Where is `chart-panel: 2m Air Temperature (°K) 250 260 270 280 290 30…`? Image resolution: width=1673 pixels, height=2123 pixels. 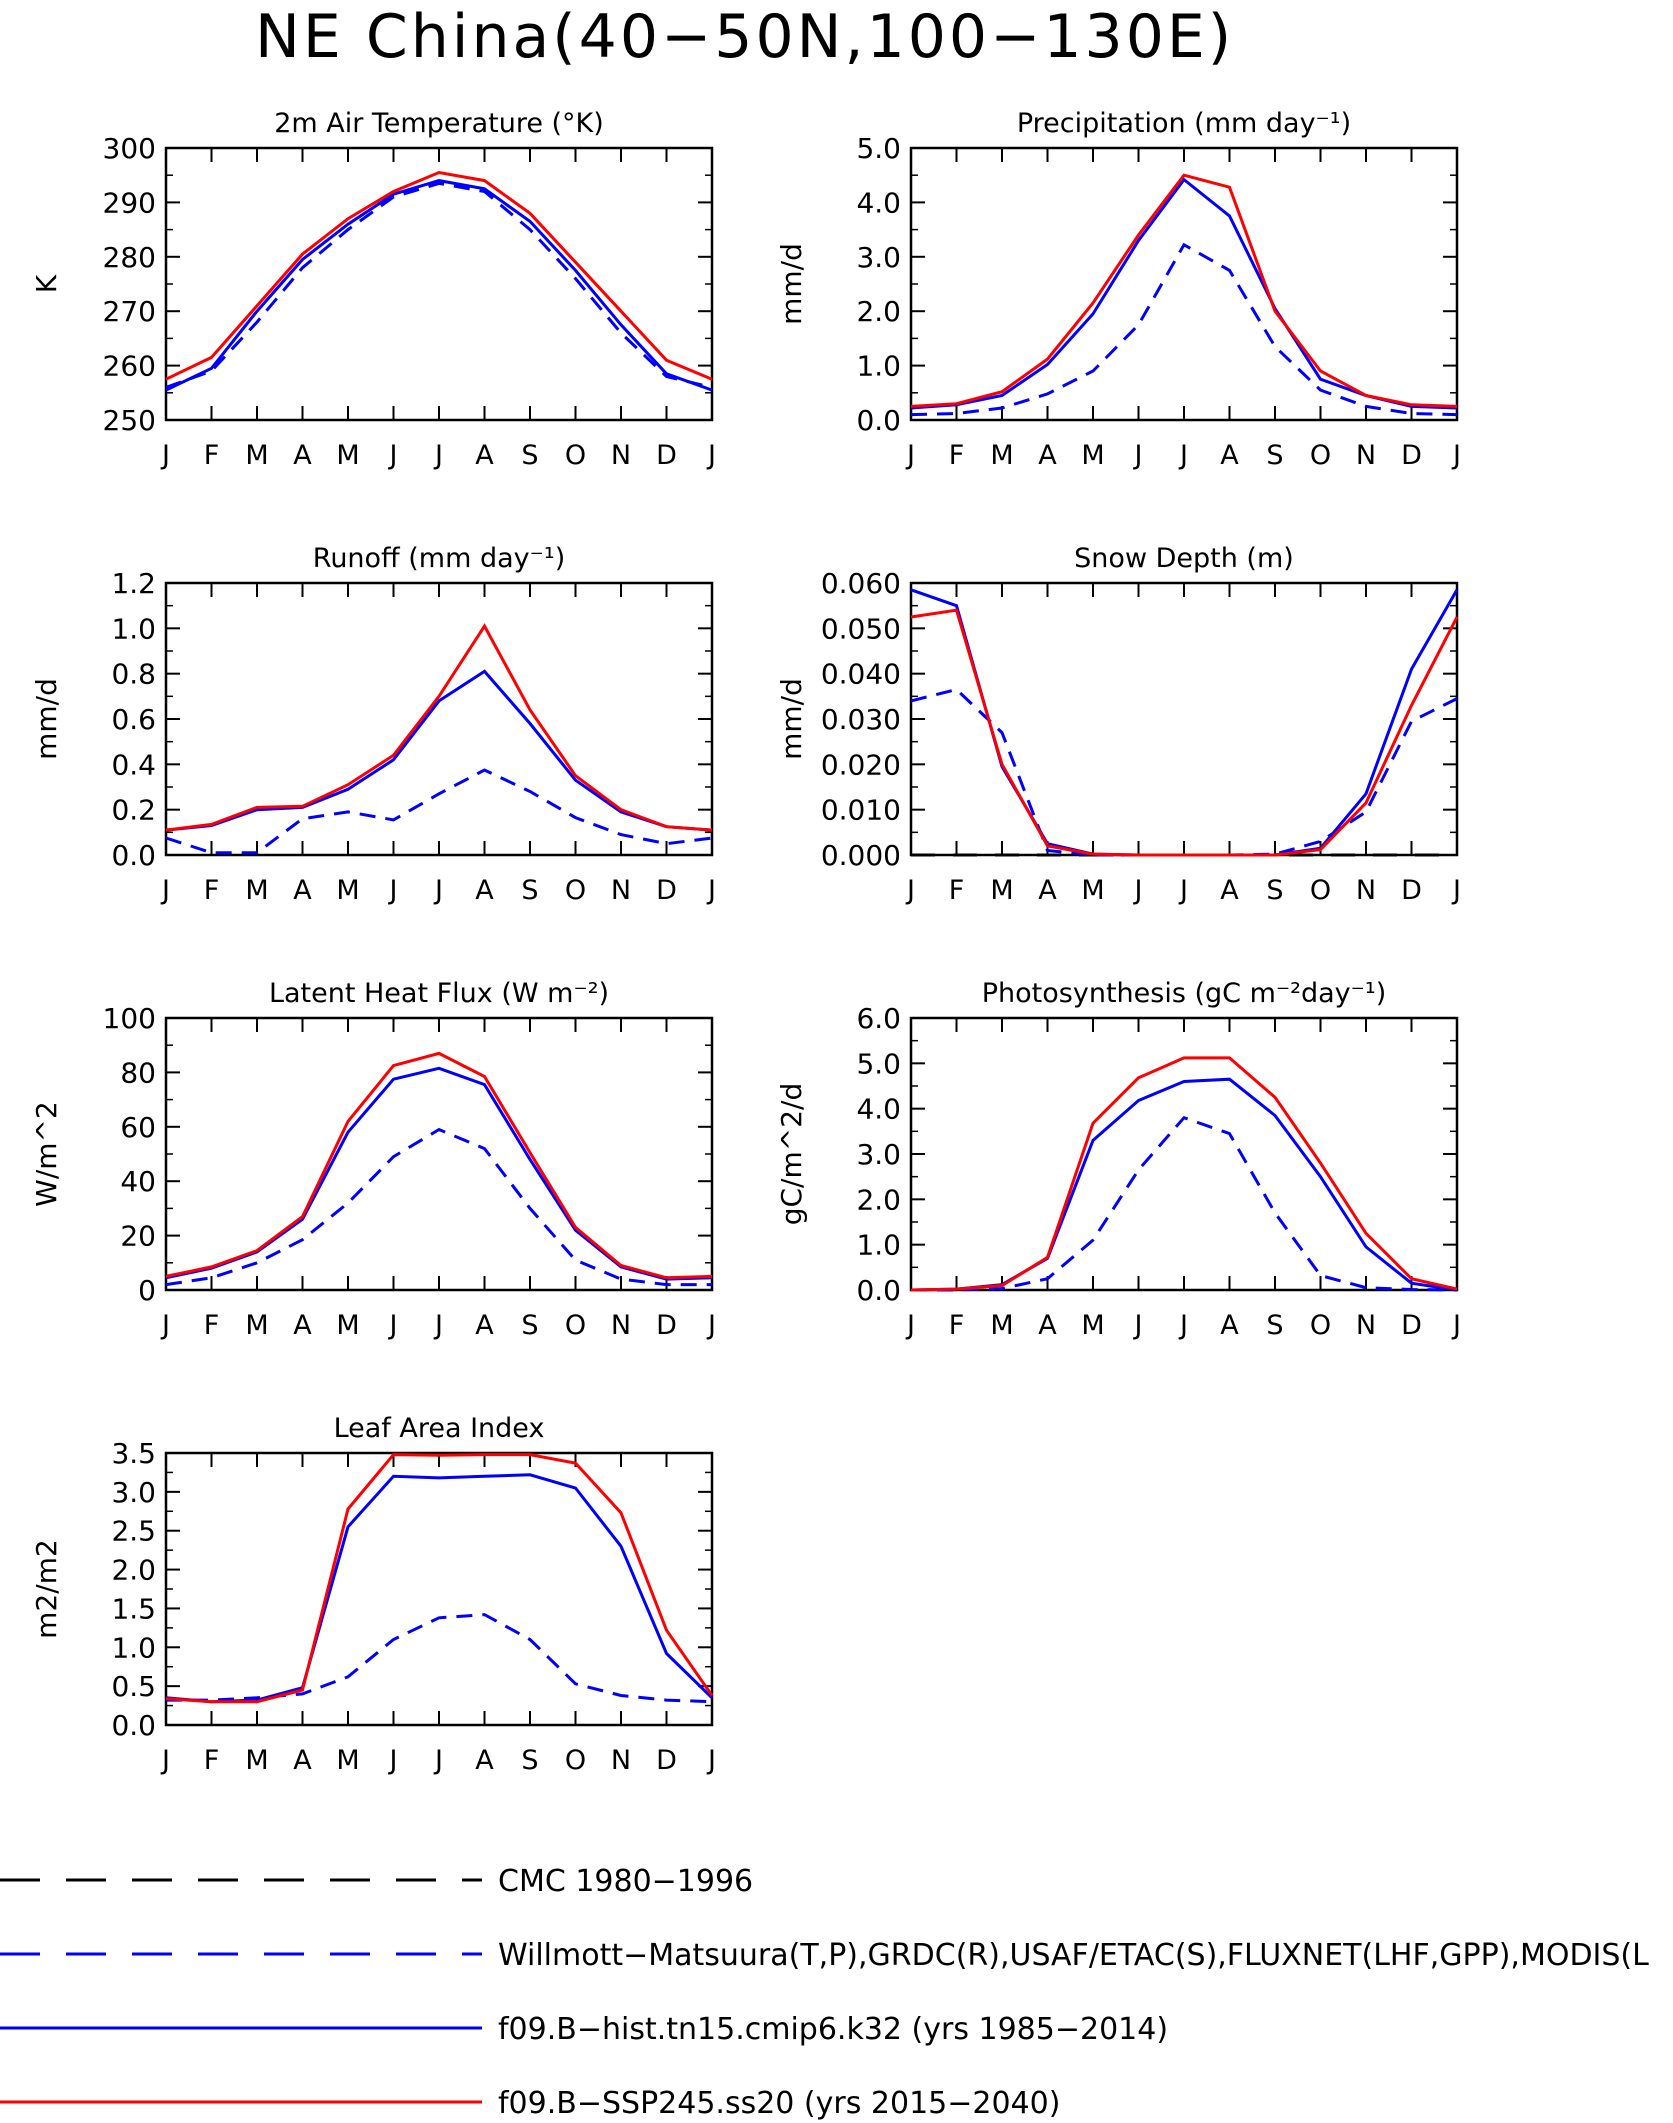
chart-panel: 2m Air Temperature (°K) 250 260 270 280 290 30… is located at coordinates (373, 289).